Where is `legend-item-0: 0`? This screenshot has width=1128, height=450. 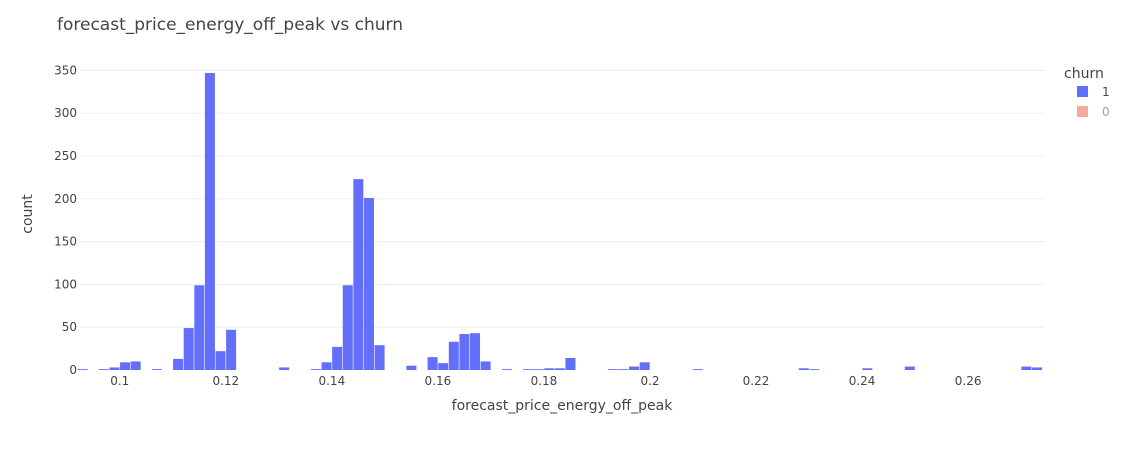 legend-item-0: 0 is located at coordinates (1093, 112).